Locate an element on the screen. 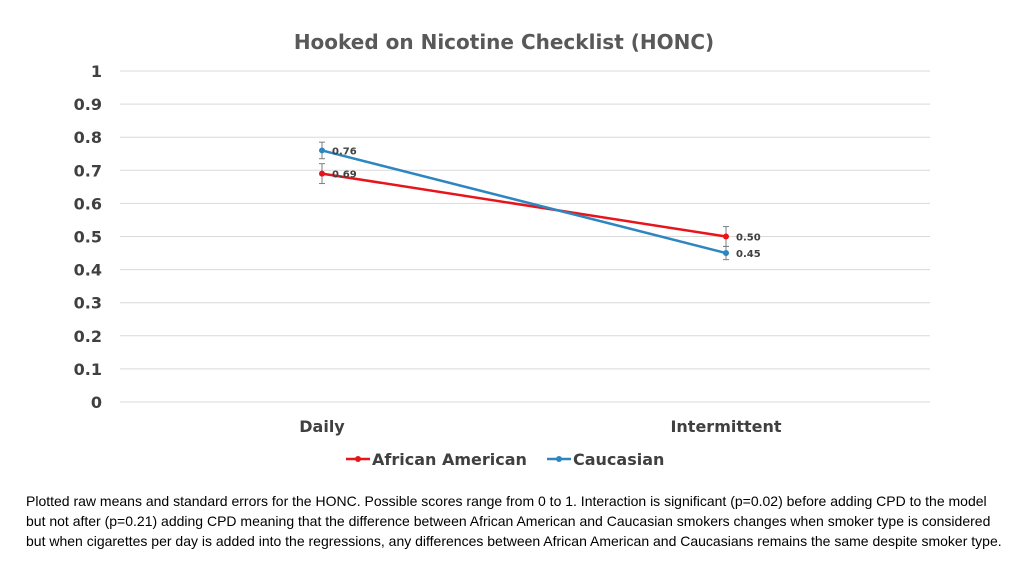 The width and height of the screenshot is (1024, 576). x-tick-label: Intermittent is located at coordinates (725, 426).